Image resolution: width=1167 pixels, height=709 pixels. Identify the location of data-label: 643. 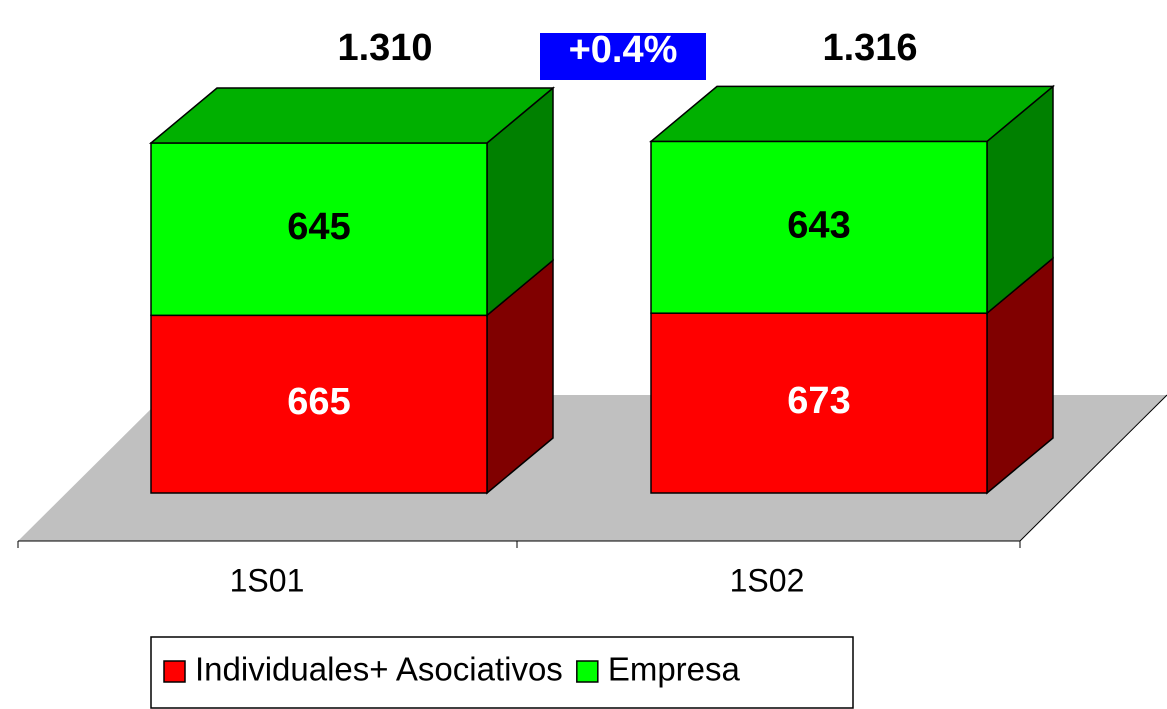
(818, 225).